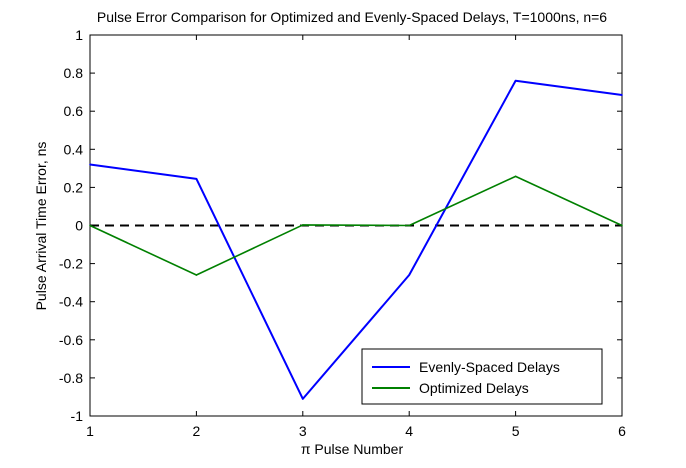 The width and height of the screenshot is (686, 468). What do you see at coordinates (71, 340) in the screenshot?
I see `y-tick-label: -0.6` at bounding box center [71, 340].